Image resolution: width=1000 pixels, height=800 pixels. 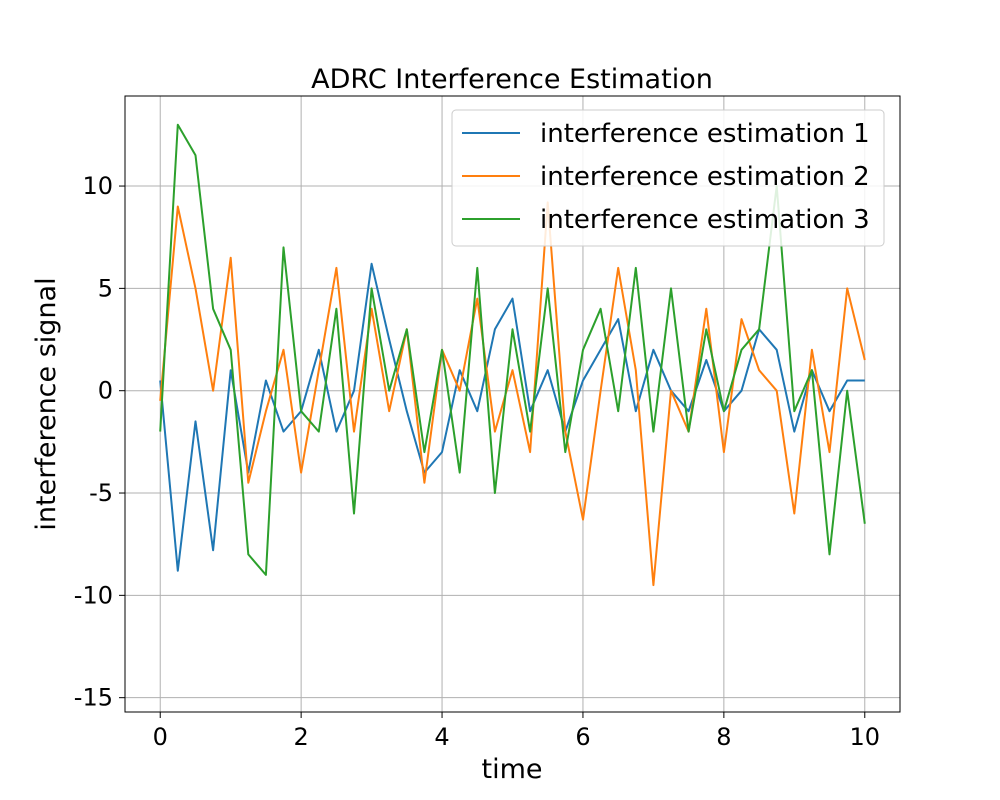 I want to click on x-tick-label: 6, so click(x=582, y=737).